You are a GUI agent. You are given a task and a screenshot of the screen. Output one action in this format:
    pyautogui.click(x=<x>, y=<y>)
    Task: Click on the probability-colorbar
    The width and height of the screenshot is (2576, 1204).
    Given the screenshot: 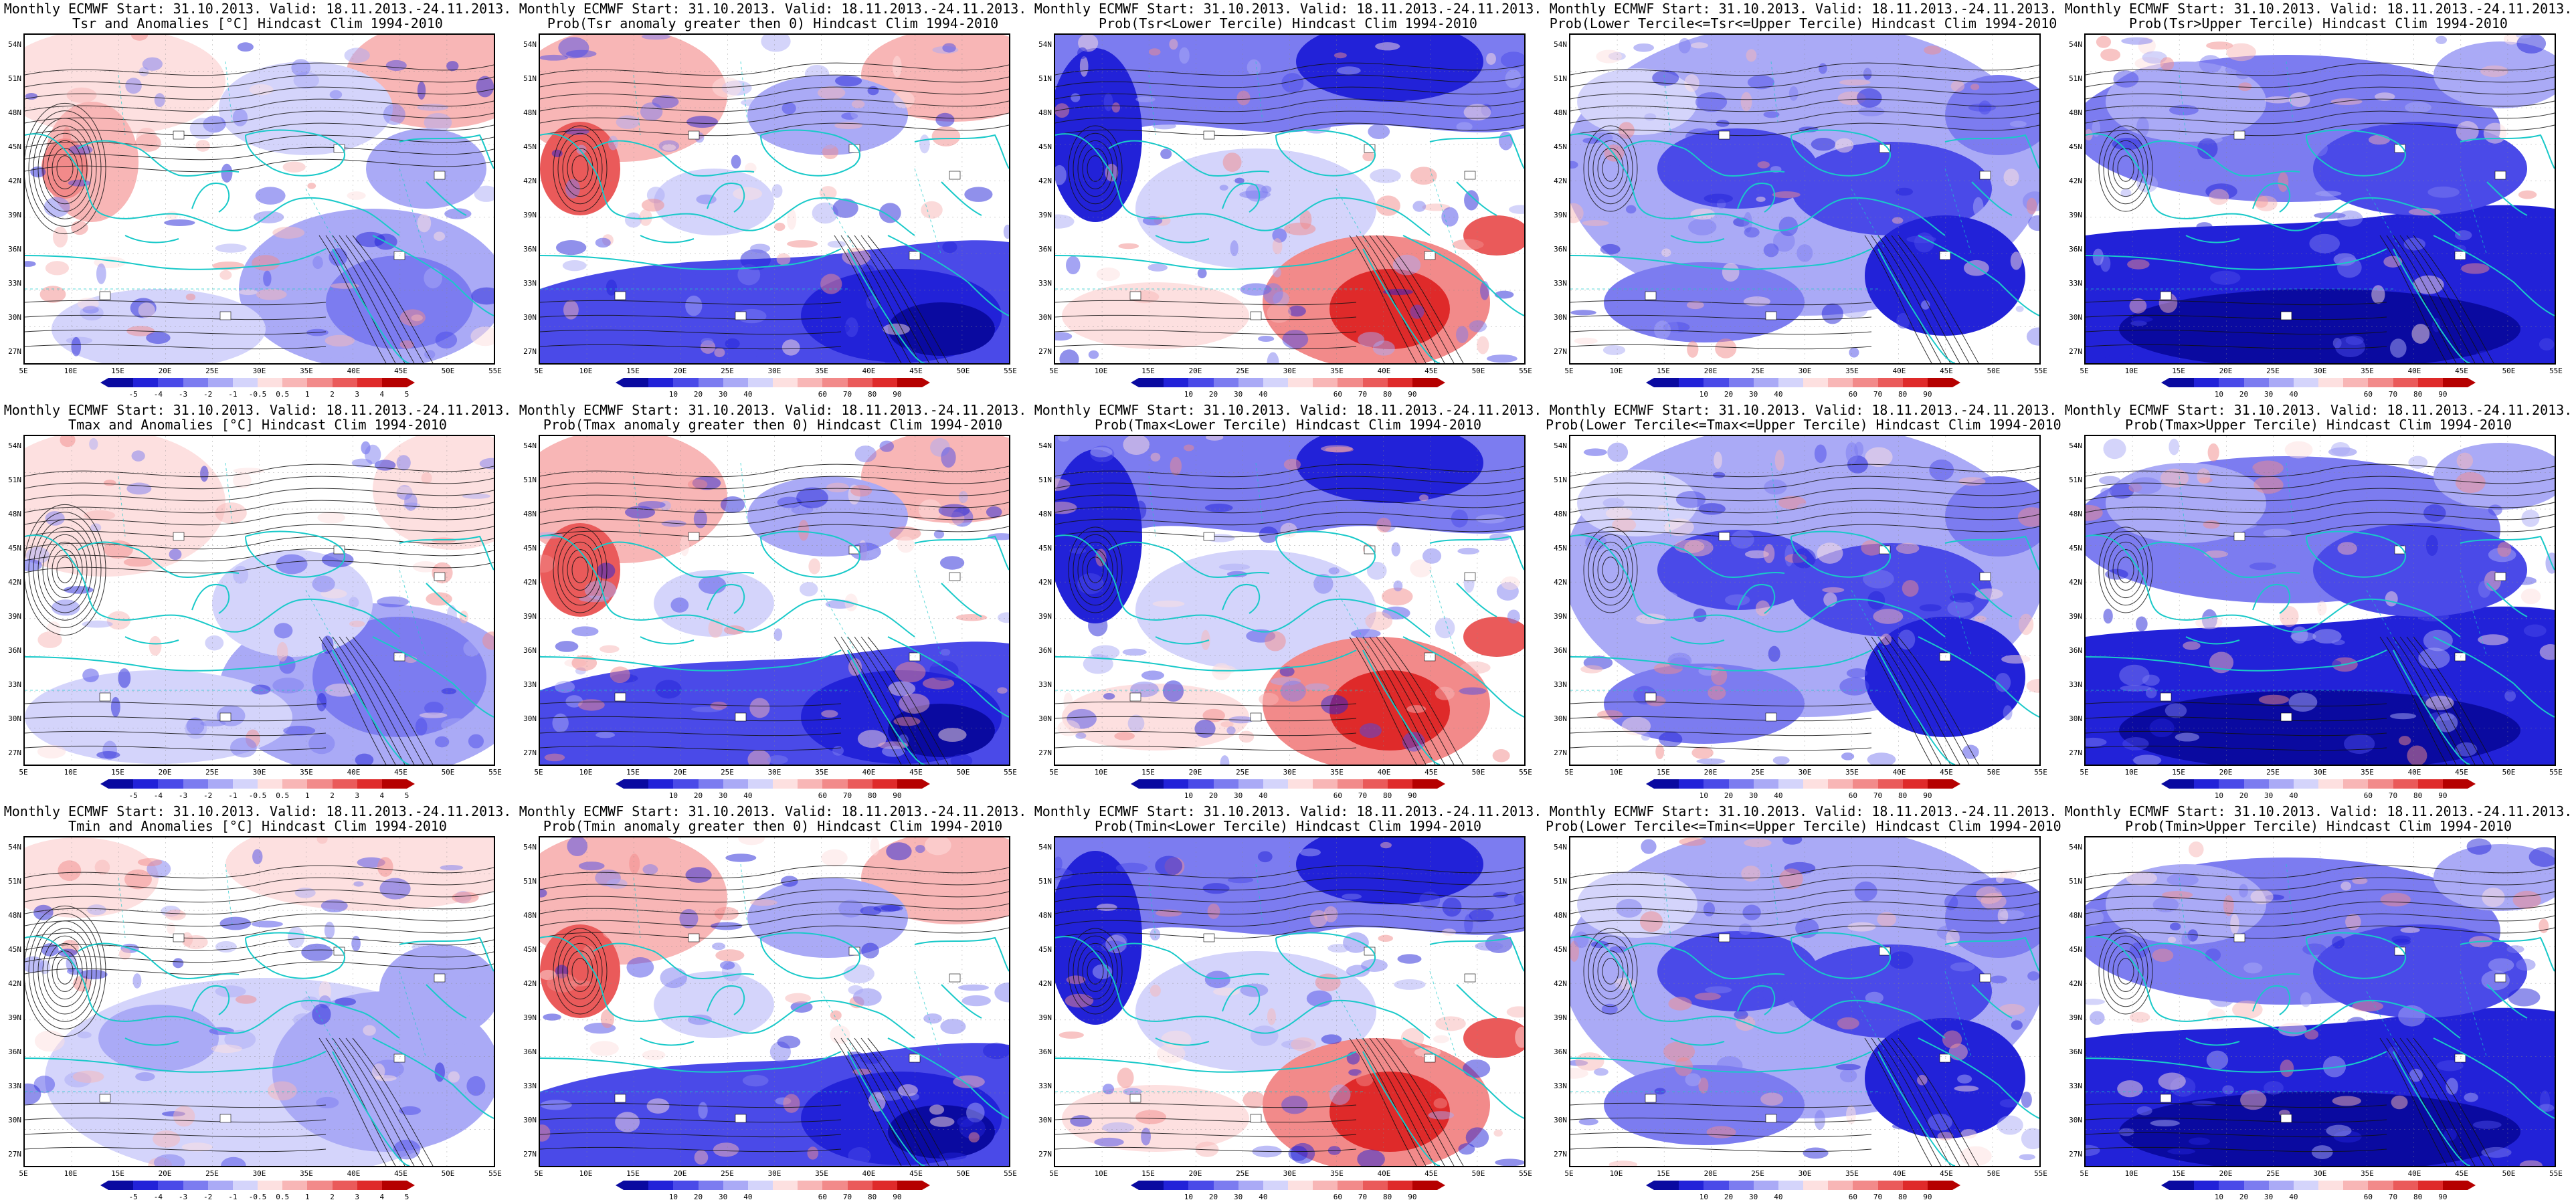 What is the action you would take?
    pyautogui.click(x=1803, y=382)
    